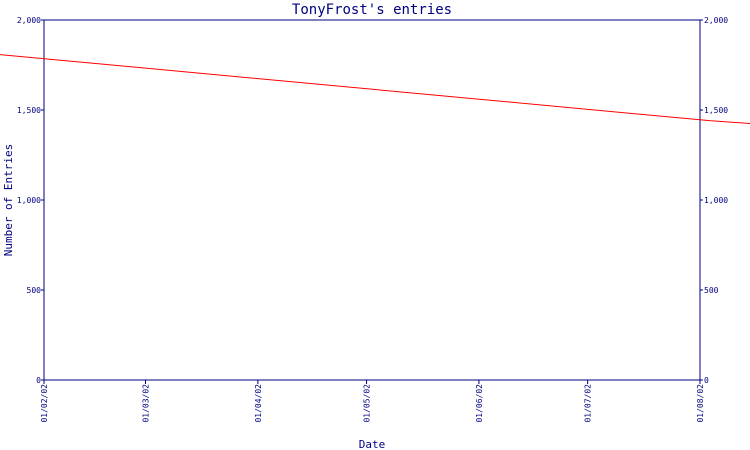 The image size is (750, 450). What do you see at coordinates (34, 290) in the screenshot?
I see `y-tick-label-left: 500` at bounding box center [34, 290].